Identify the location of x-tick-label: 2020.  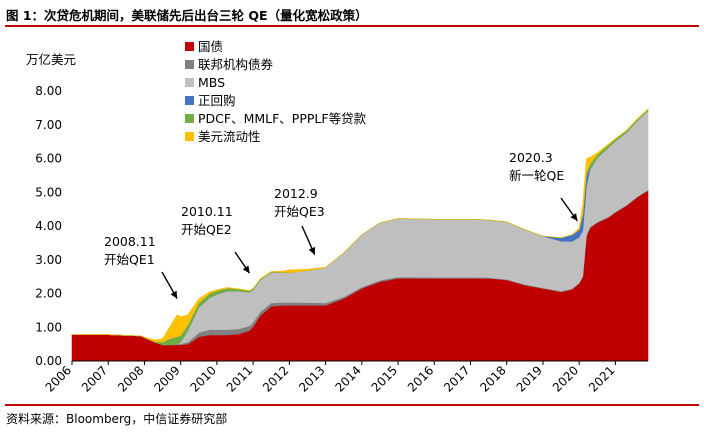
(565, 378).